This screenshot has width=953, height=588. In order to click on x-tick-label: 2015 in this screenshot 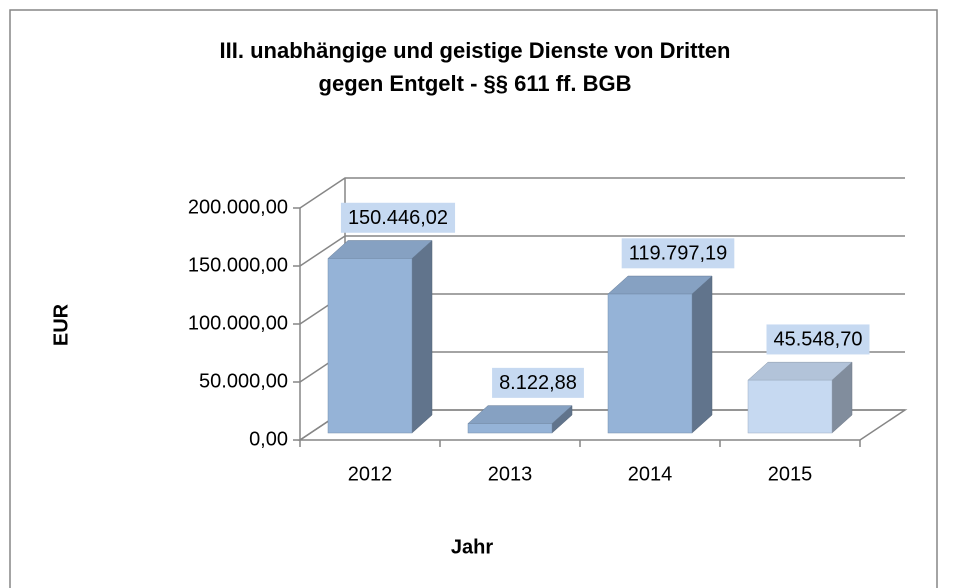, I will do `click(790, 474)`.